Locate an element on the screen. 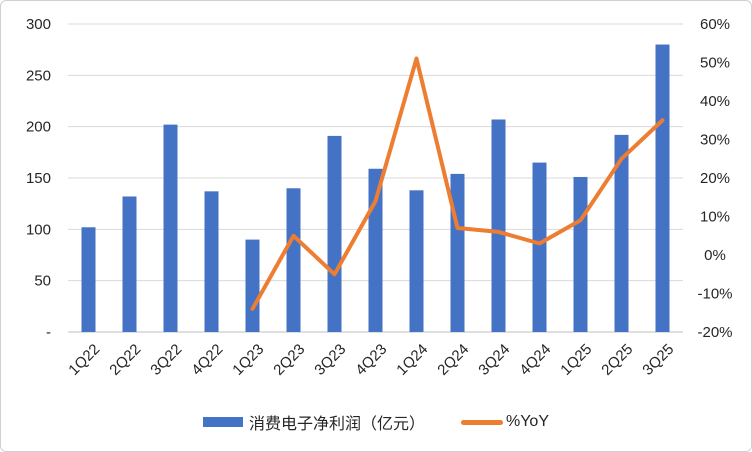  x-axis-tick-label: 4Q24 is located at coordinates (535, 360).